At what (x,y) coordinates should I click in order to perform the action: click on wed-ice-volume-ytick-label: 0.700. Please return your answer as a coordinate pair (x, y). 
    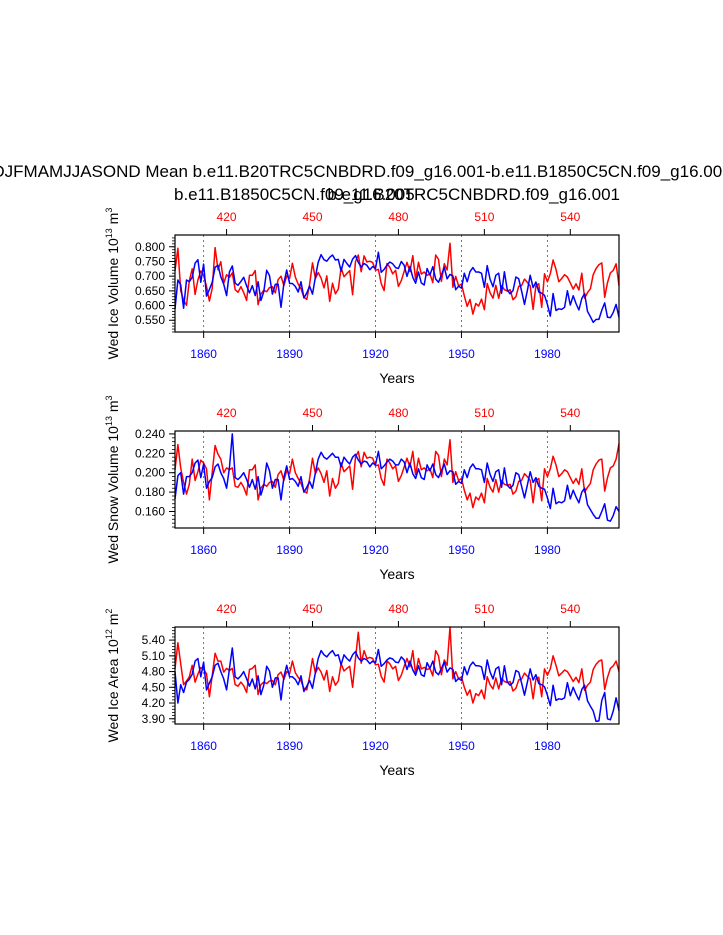
    Looking at the image, I should click on (150, 276).